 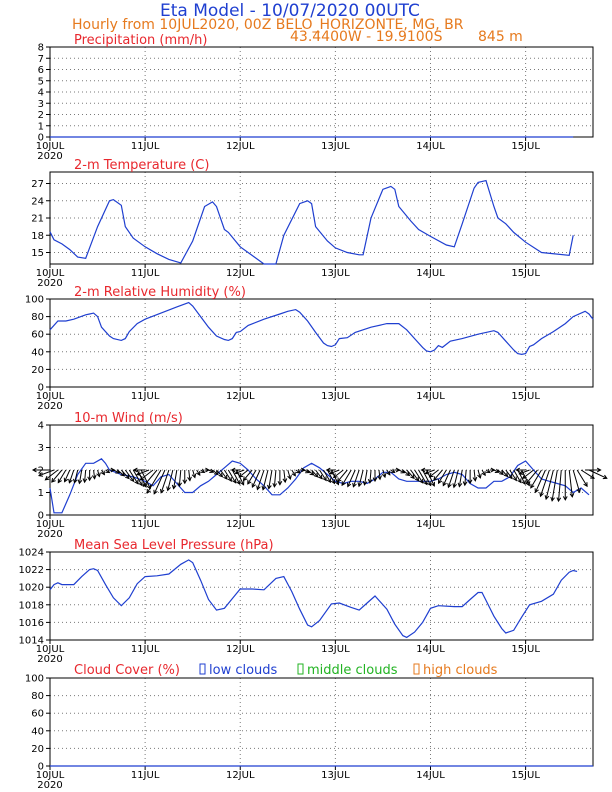 I want to click on humidity-xtick-label: 12JUL, so click(x=240, y=396).